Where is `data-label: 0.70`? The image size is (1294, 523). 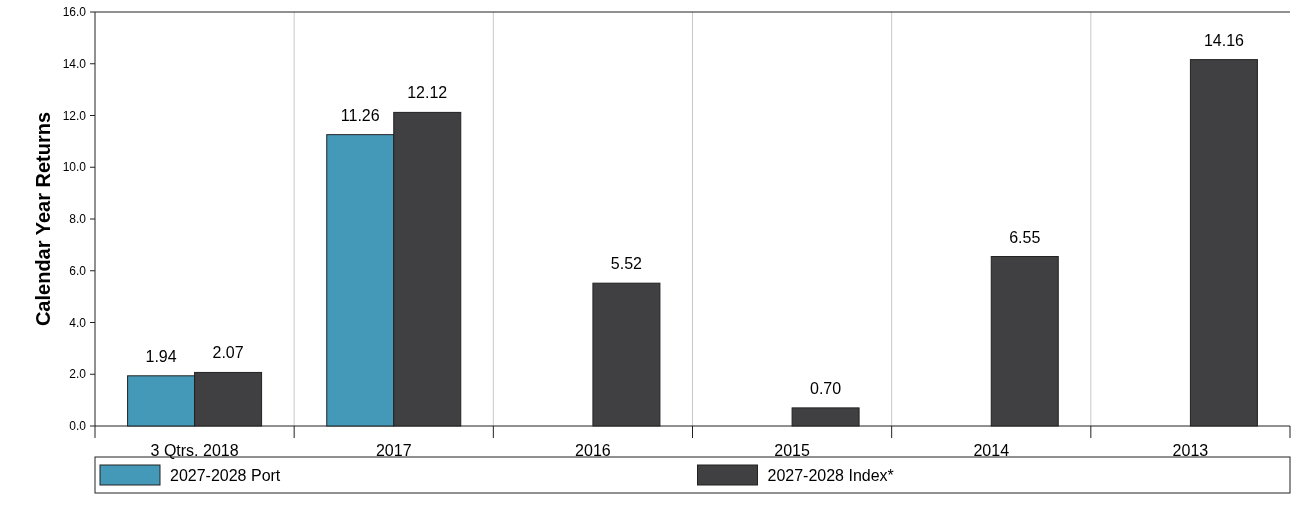
data-label: 0.70 is located at coordinates (826, 388).